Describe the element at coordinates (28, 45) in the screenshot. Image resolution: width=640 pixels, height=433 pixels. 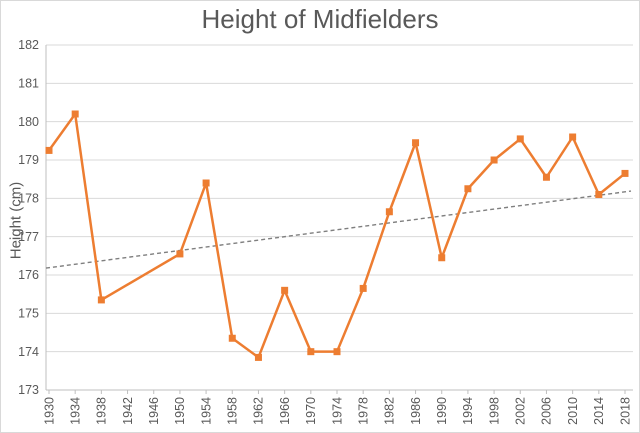
I see `y-tick-label: 182` at that location.